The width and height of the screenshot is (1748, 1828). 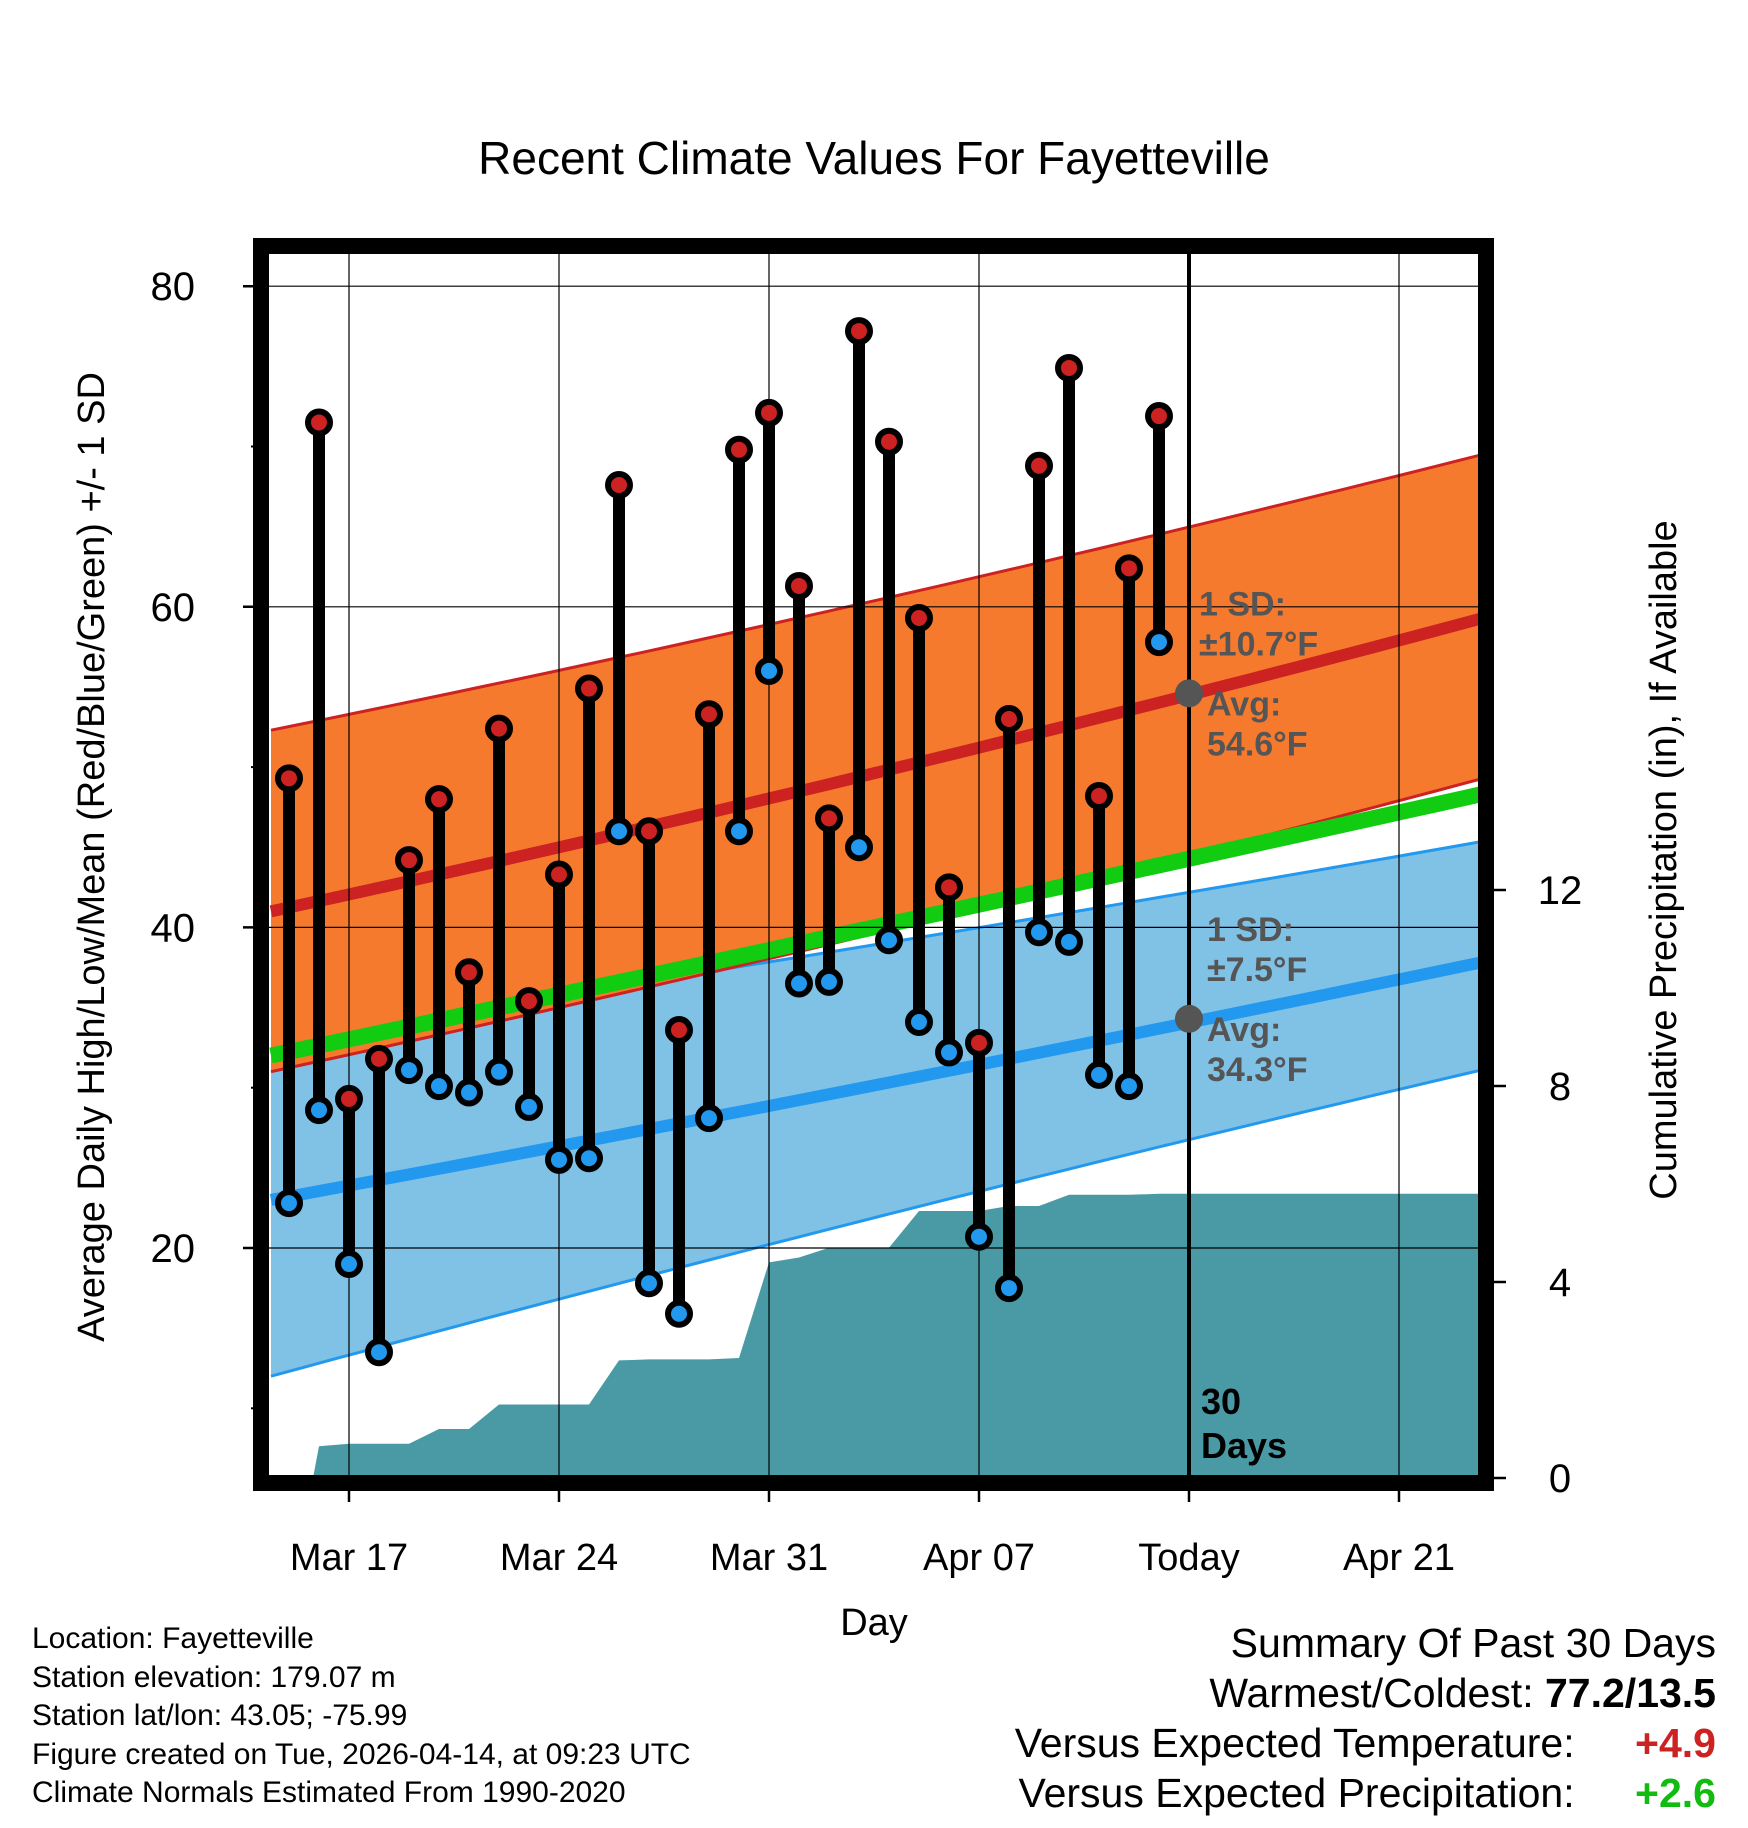 What do you see at coordinates (769, 1558) in the screenshot?
I see `x-tick-label: Mar 31` at bounding box center [769, 1558].